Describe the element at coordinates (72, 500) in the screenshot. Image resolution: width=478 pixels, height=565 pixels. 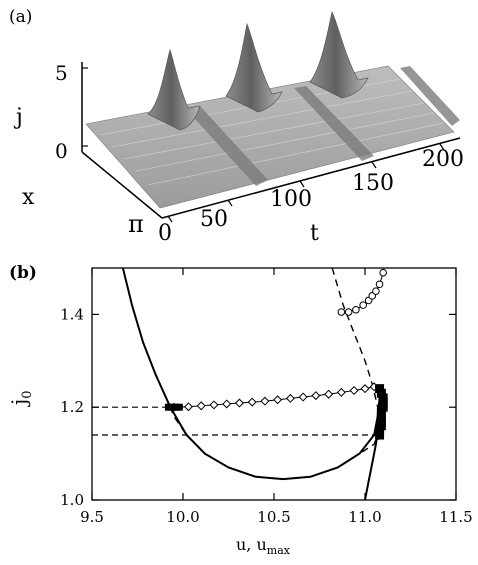
I see `y-tick-label: 1.0` at that location.